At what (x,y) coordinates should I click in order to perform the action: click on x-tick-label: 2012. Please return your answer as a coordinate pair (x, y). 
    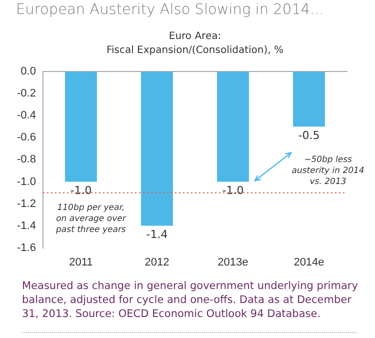
    Looking at the image, I should click on (157, 262).